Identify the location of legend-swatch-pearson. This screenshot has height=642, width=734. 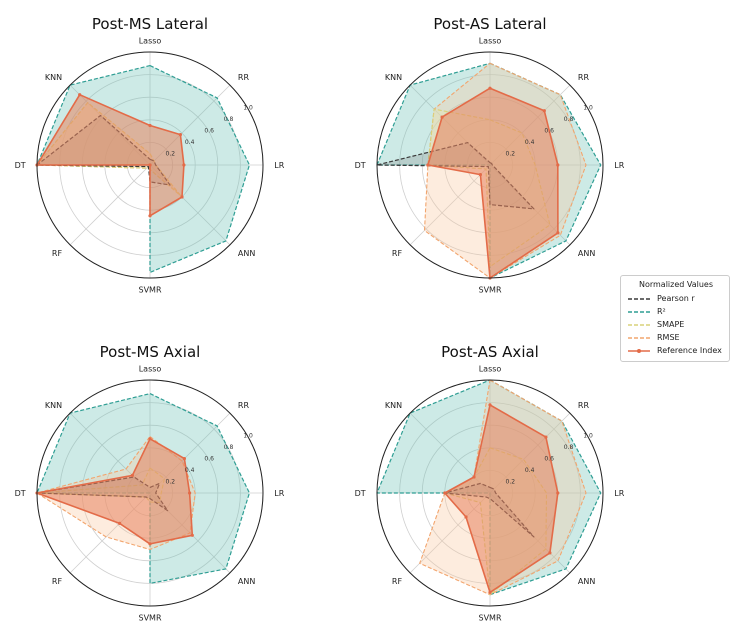
(639, 298).